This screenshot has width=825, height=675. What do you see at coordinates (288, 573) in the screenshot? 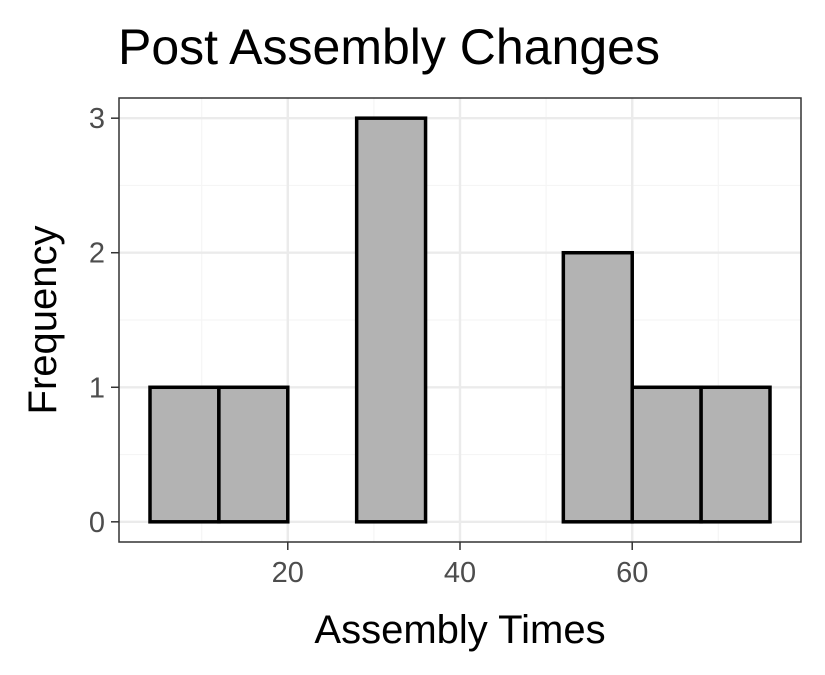
I see `x-tick-label: 20` at bounding box center [288, 573].